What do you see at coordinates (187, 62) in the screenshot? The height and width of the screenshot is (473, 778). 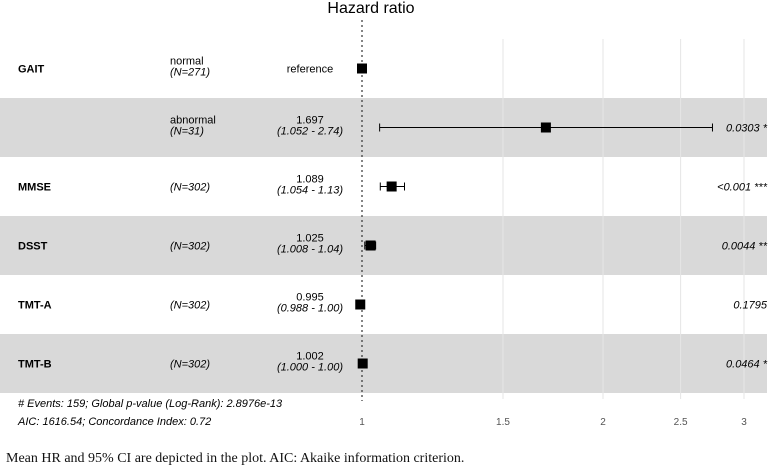 I see `level-label: normal` at bounding box center [187, 62].